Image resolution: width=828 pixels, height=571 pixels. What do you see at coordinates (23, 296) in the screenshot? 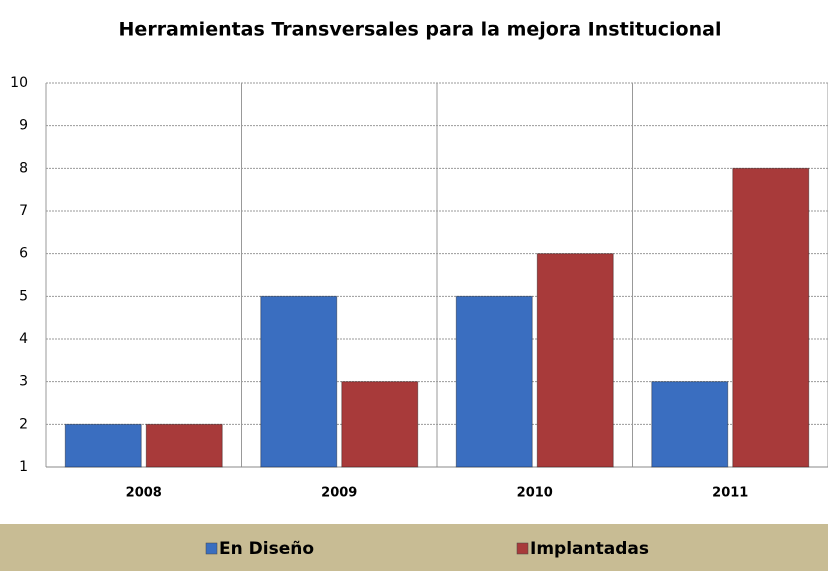
I see `y-tick-label: 5` at bounding box center [23, 296].